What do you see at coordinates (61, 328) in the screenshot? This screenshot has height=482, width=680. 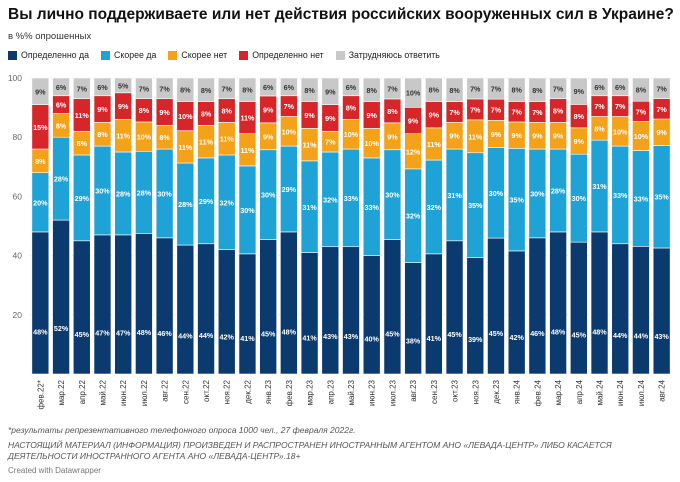 I see `data-label: 52%` at bounding box center [61, 328].